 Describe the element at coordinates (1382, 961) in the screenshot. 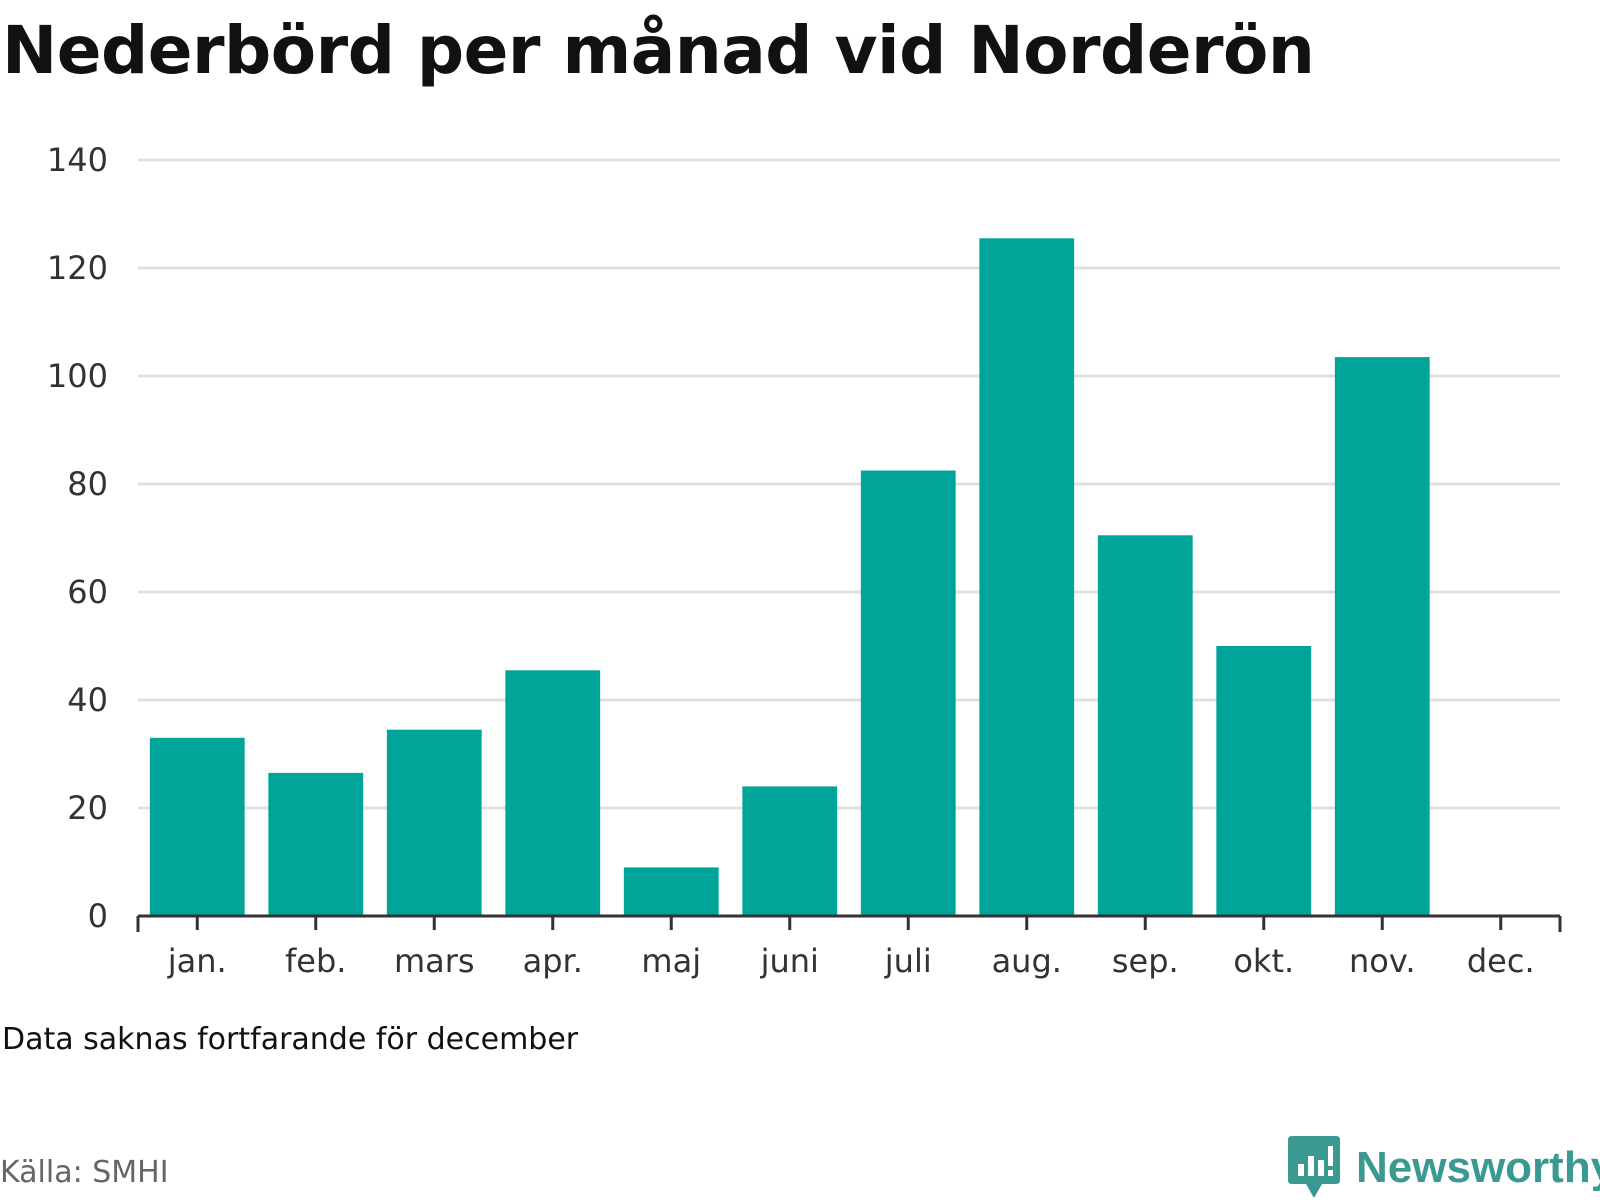

I see `x-tick-label: nov.` at that location.